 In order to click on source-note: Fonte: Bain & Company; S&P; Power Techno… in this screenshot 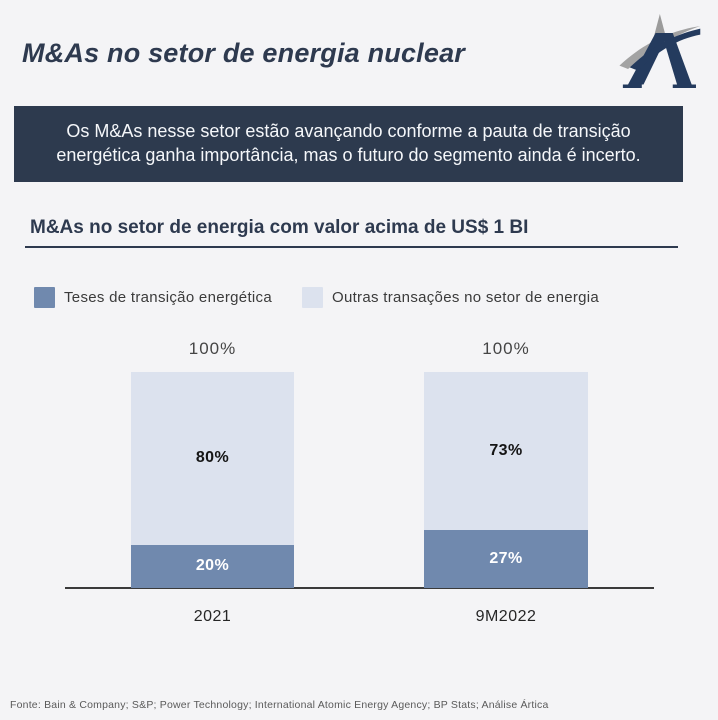, I will do `click(279, 705)`.